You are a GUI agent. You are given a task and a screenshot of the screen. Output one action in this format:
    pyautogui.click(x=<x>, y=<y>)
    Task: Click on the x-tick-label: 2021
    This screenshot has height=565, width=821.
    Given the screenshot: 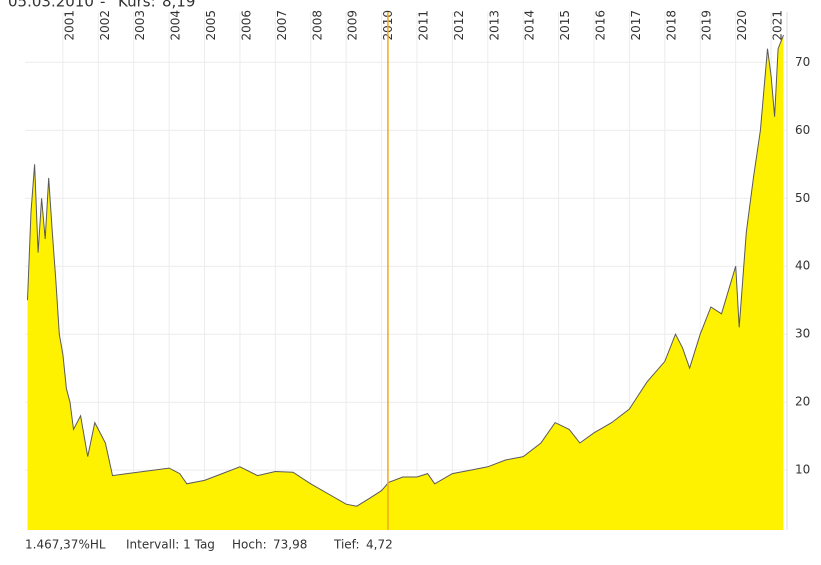 What is the action you would take?
    pyautogui.click(x=778, y=25)
    